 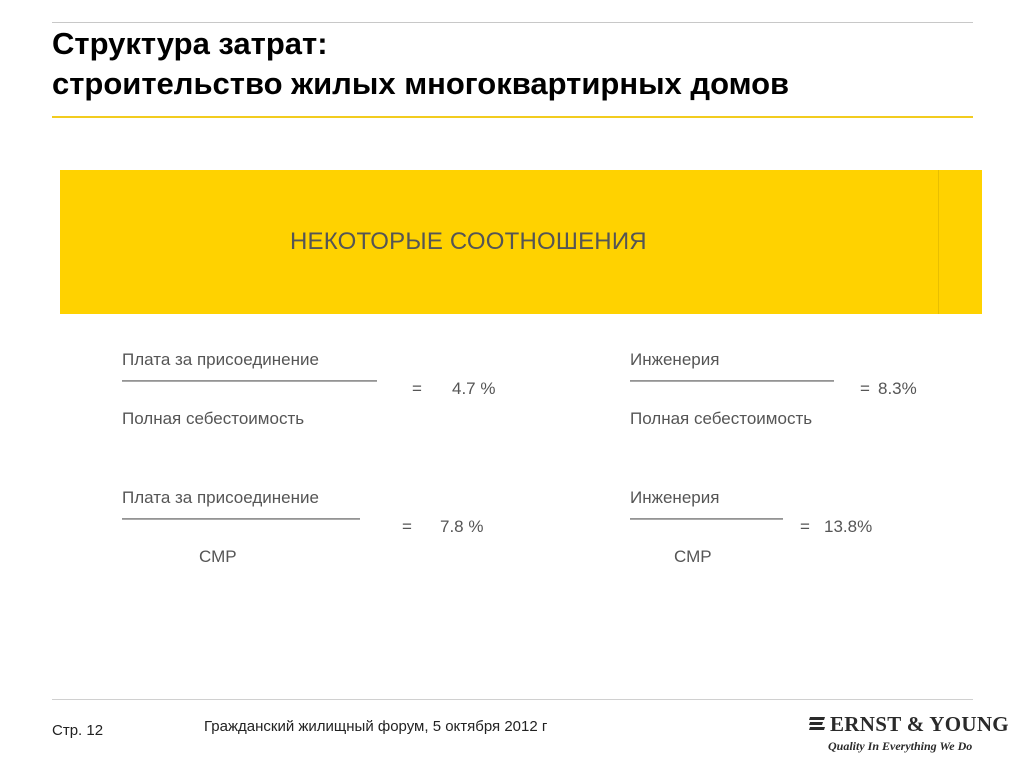 I want to click on ratio-value: 7.8 %, so click(x=462, y=526).